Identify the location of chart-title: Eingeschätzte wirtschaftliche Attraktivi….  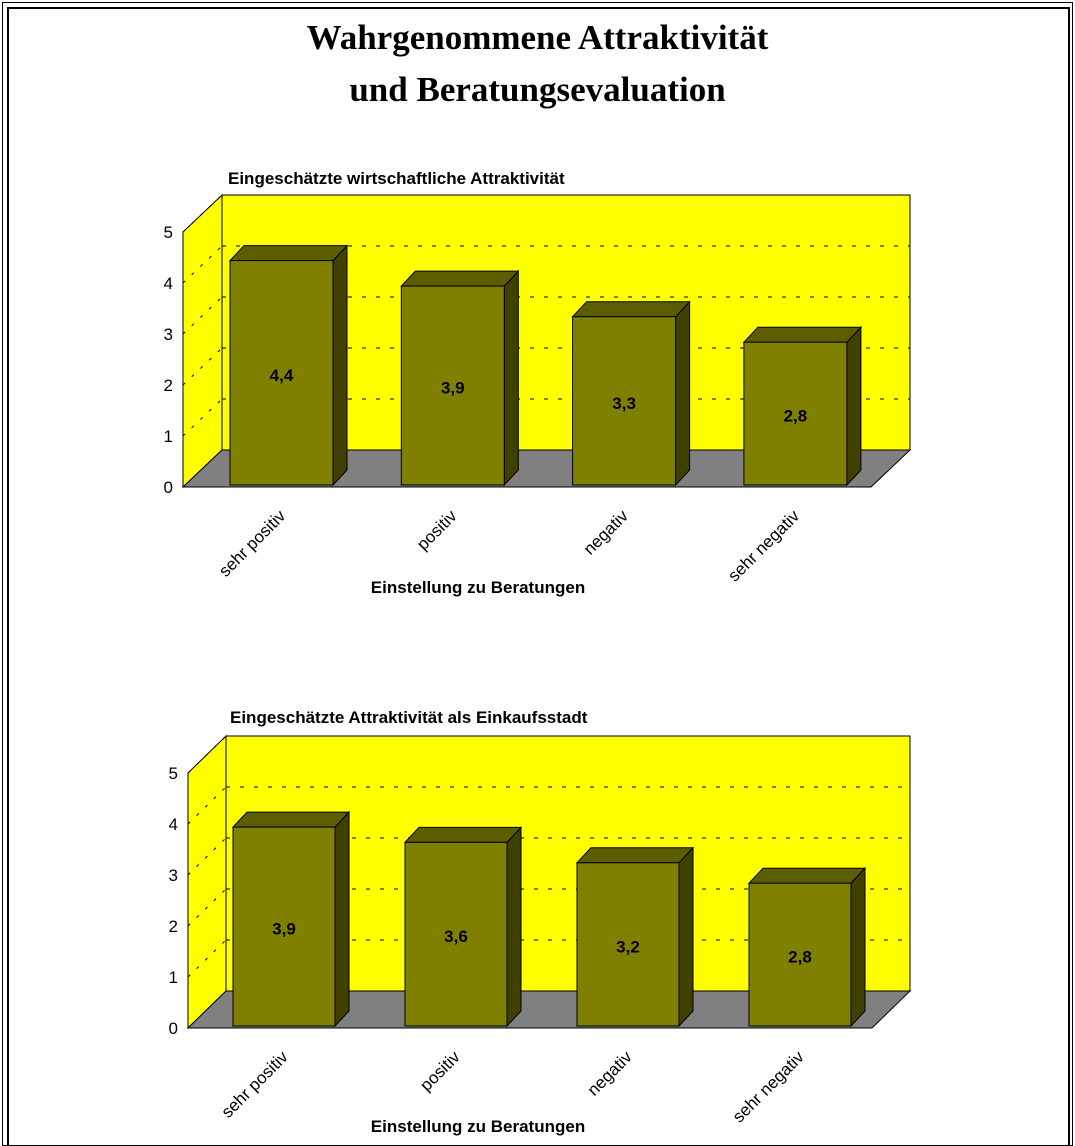
(396, 178).